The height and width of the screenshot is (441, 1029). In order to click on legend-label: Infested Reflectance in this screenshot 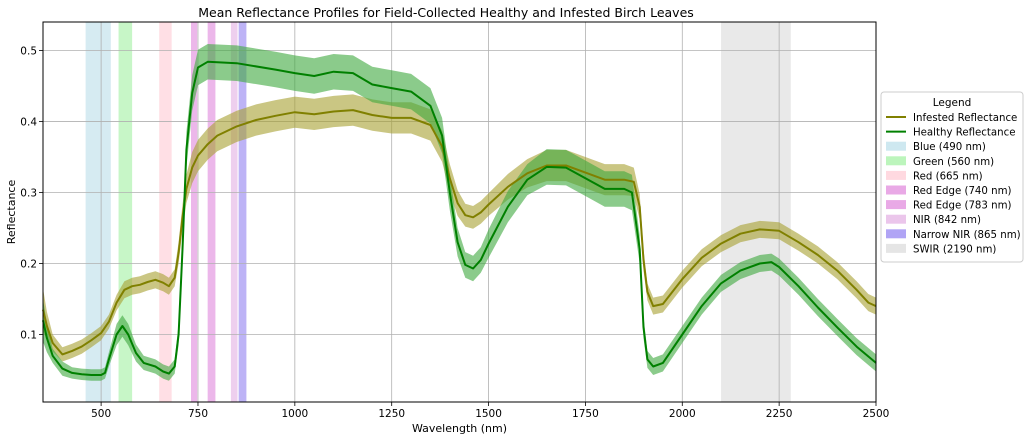, I will do `click(965, 118)`.